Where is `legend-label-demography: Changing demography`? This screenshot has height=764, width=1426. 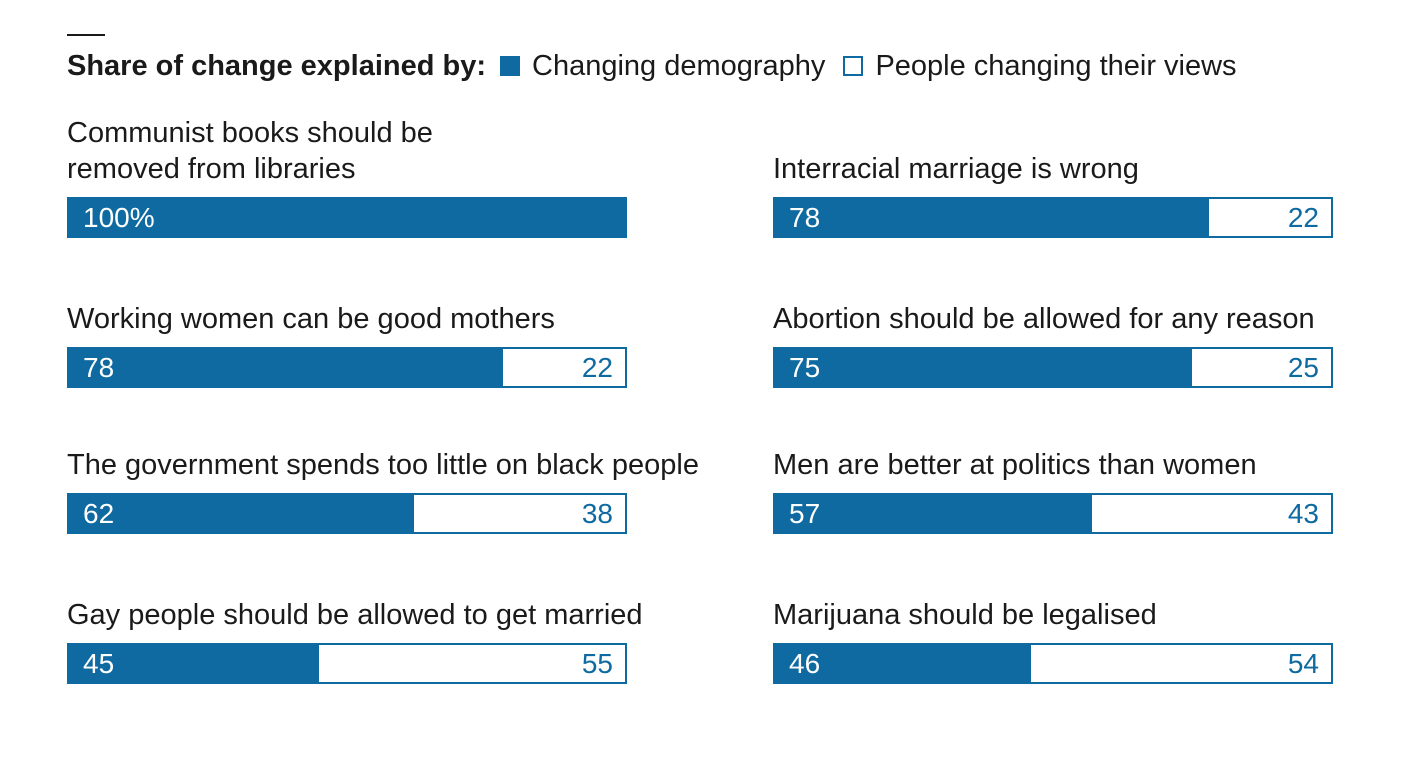 legend-label-demography: Changing demography is located at coordinates (679, 65).